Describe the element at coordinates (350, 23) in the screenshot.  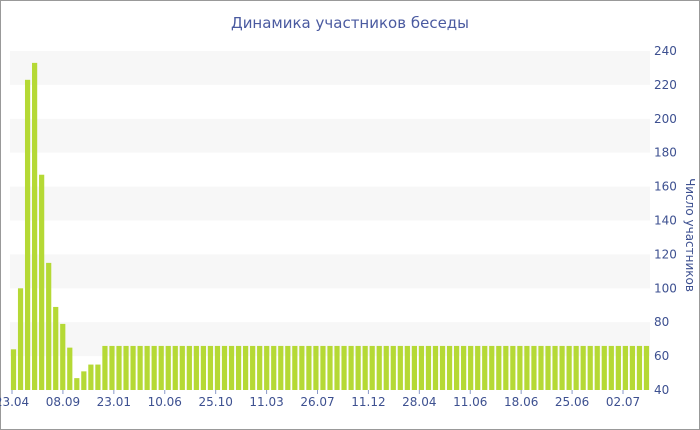
I see `chart-title: Динамика участников беседы` at that location.